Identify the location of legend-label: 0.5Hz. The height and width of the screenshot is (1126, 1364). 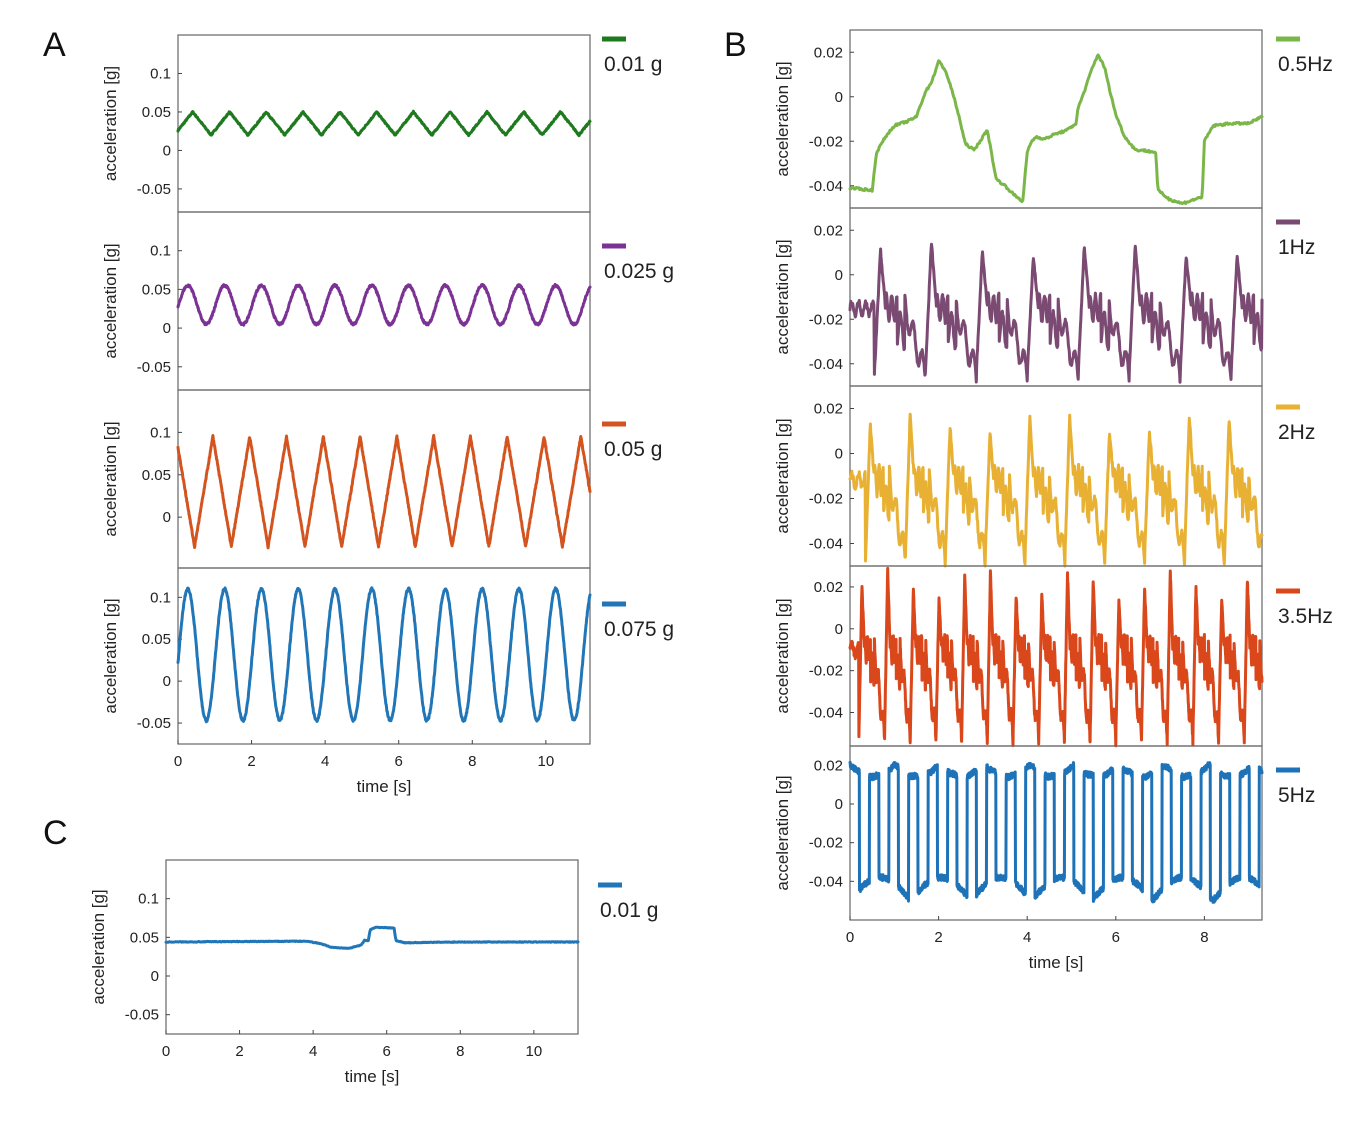
(1305, 64).